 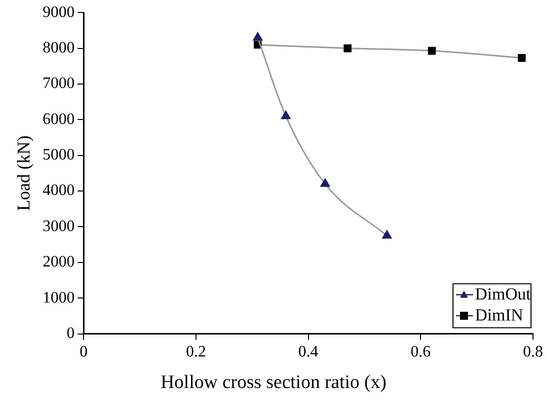 What do you see at coordinates (58, 155) in the screenshot?
I see `y-tick-label: 5000` at bounding box center [58, 155].